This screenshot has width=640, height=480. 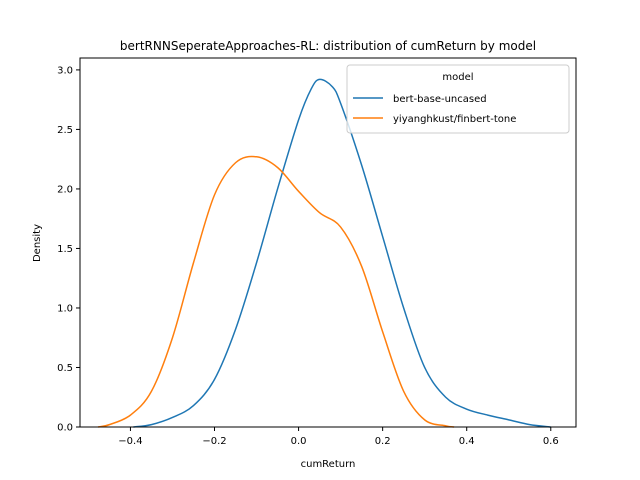 I want to click on y-tick-label: 2.5, so click(x=65, y=130).